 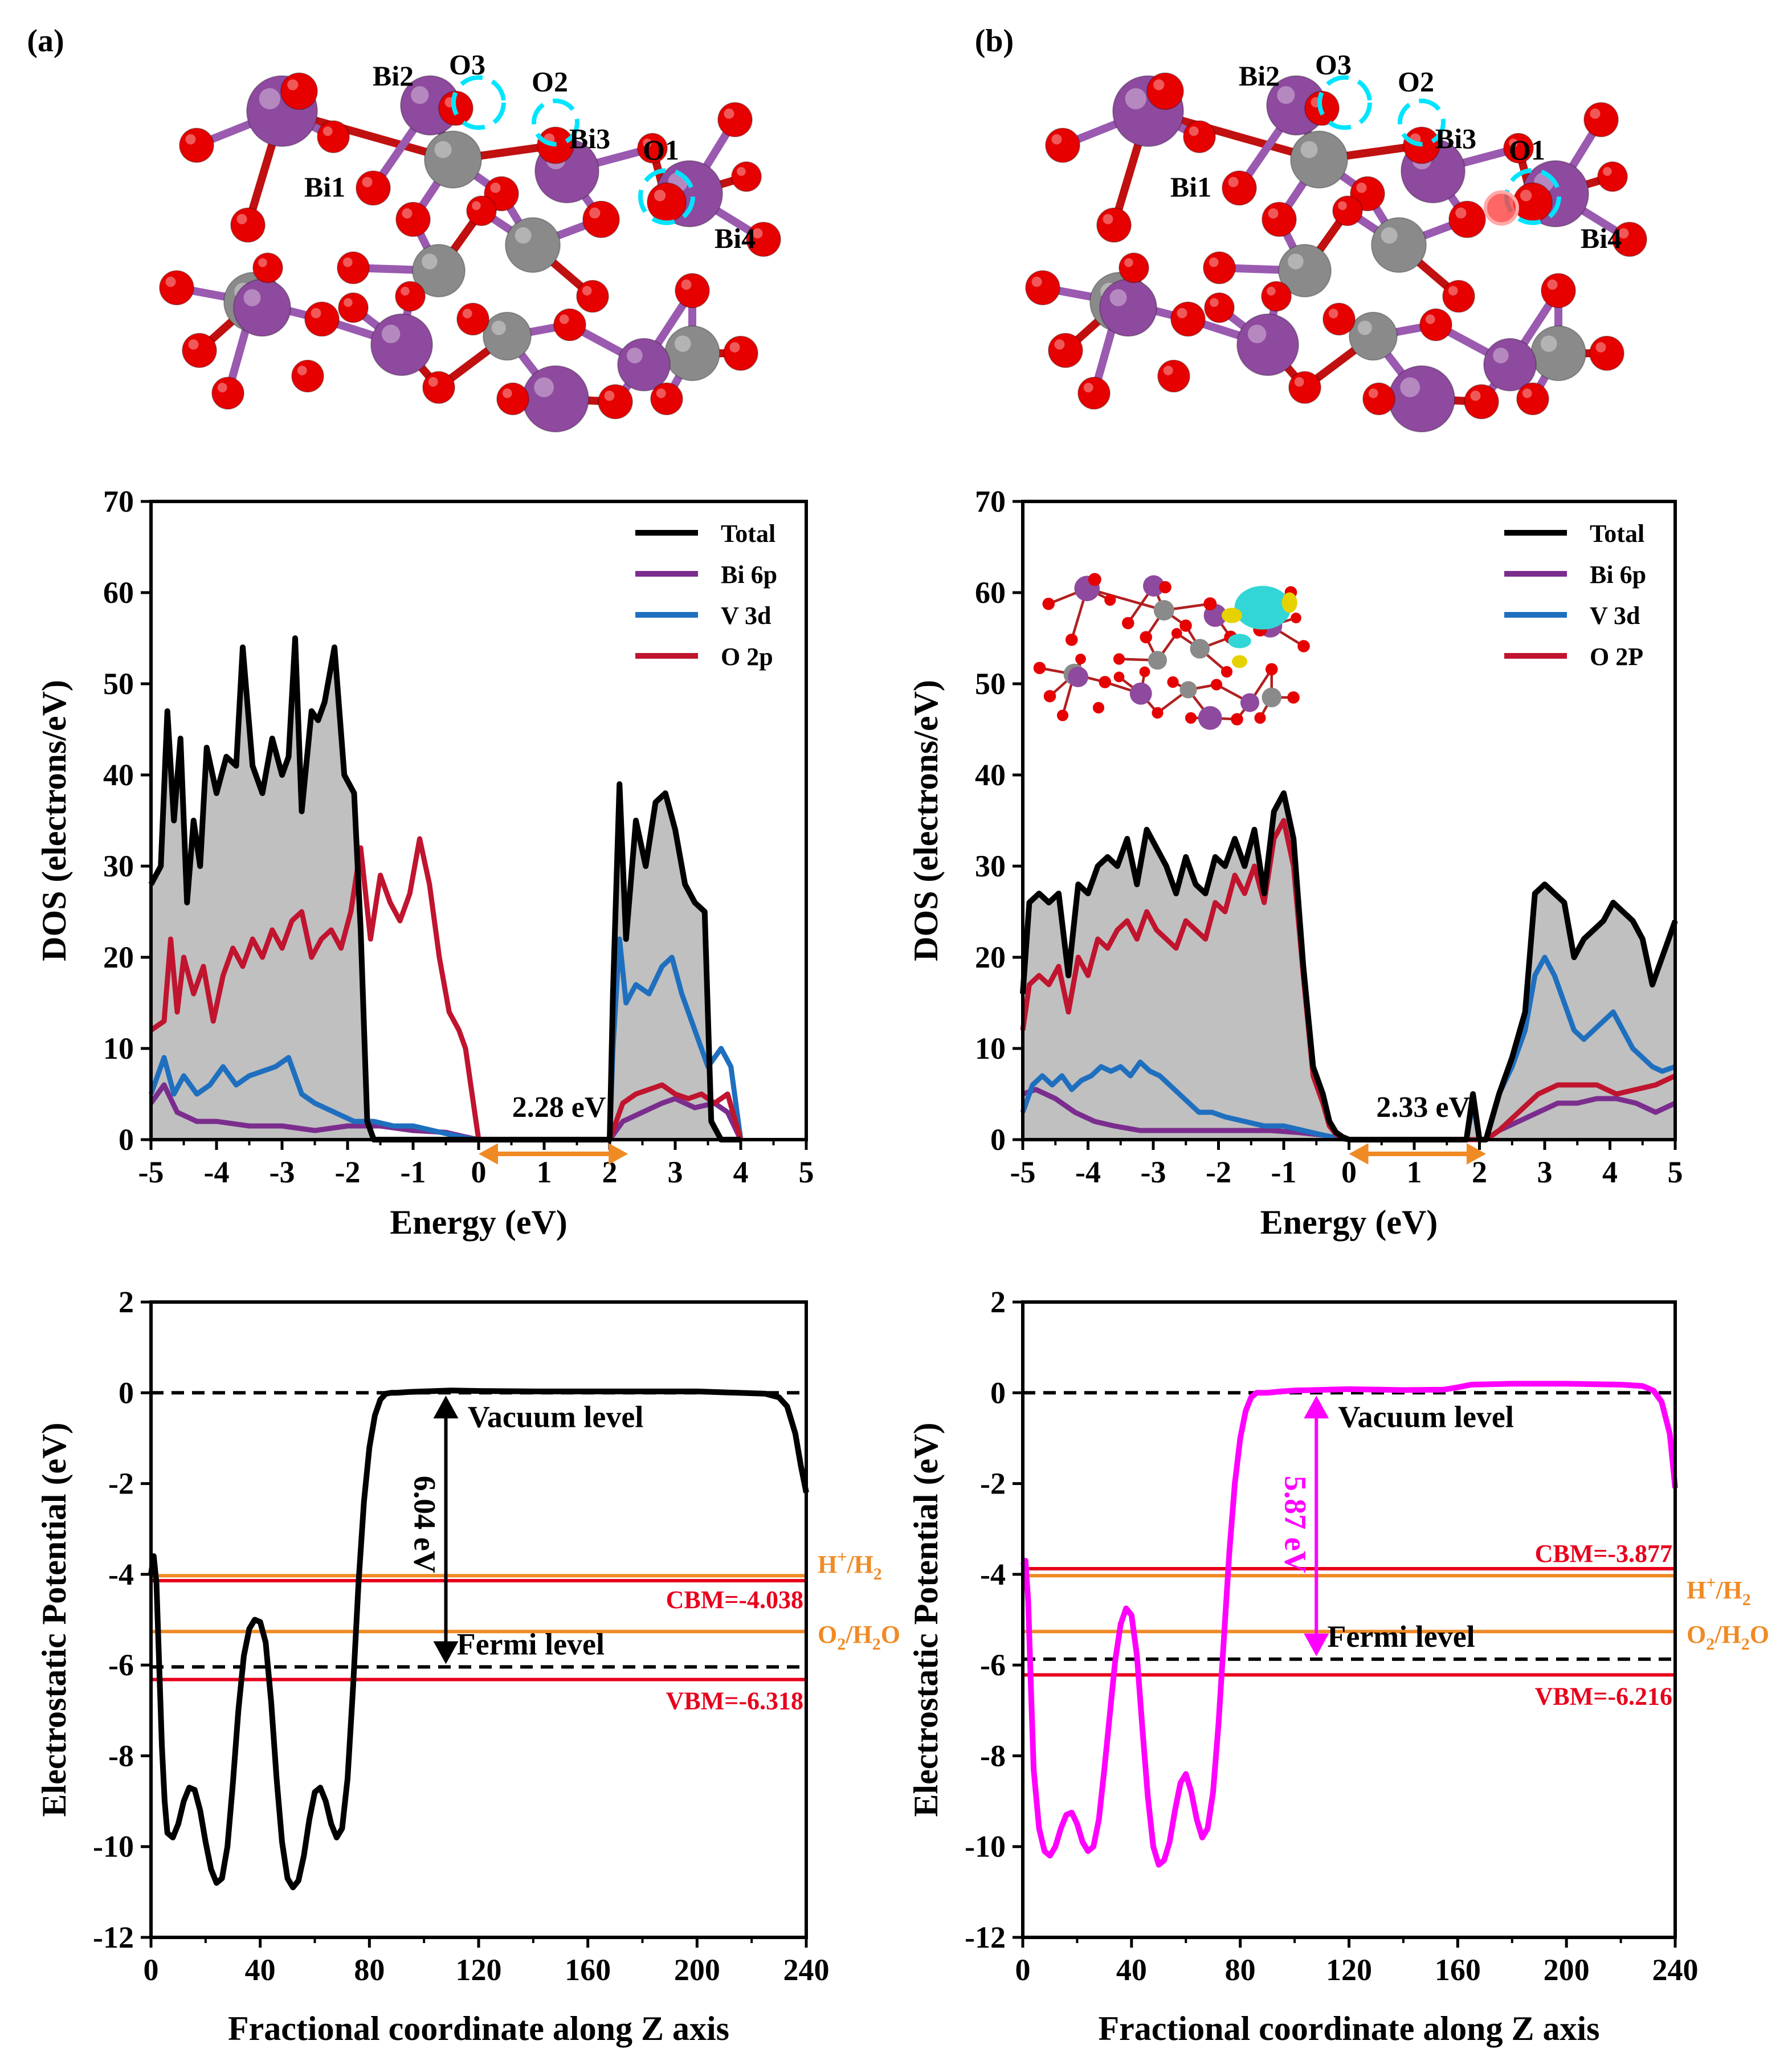 I want to click on atom-label-o3: O3, so click(x=1333, y=64).